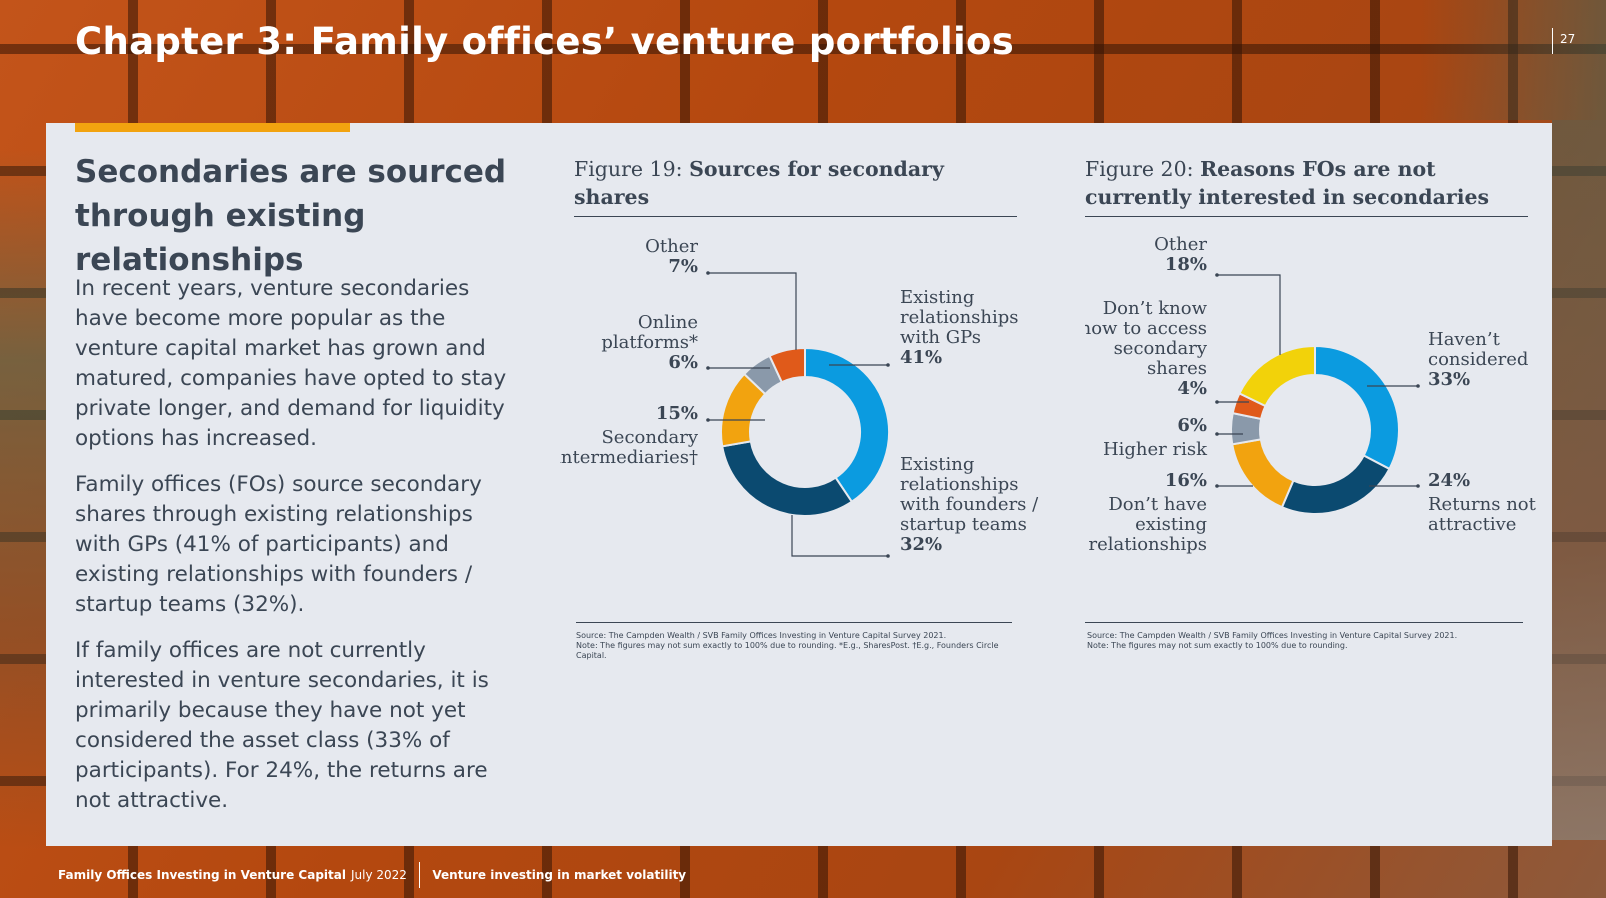 This screenshot has height=898, width=1606. I want to click on data-label: 15%, so click(677, 413).